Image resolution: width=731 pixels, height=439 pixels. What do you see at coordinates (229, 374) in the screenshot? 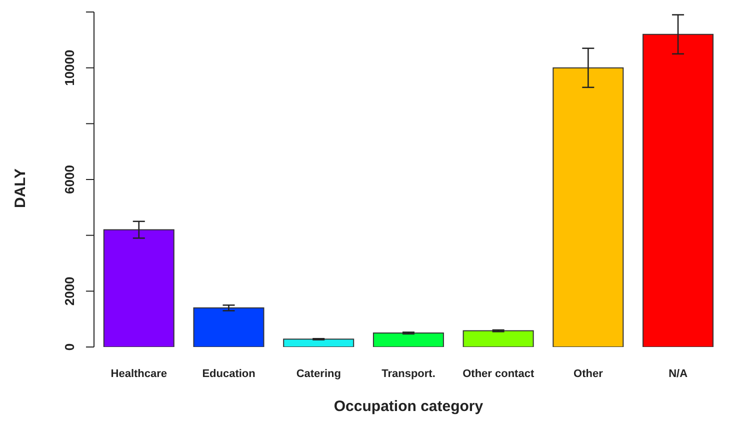
I see `x-tick-label: Education` at bounding box center [229, 374].